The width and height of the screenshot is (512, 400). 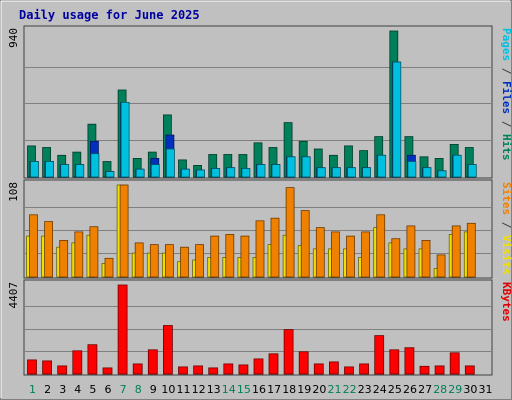 I want to click on x-tick-label: 15, so click(x=244, y=389).